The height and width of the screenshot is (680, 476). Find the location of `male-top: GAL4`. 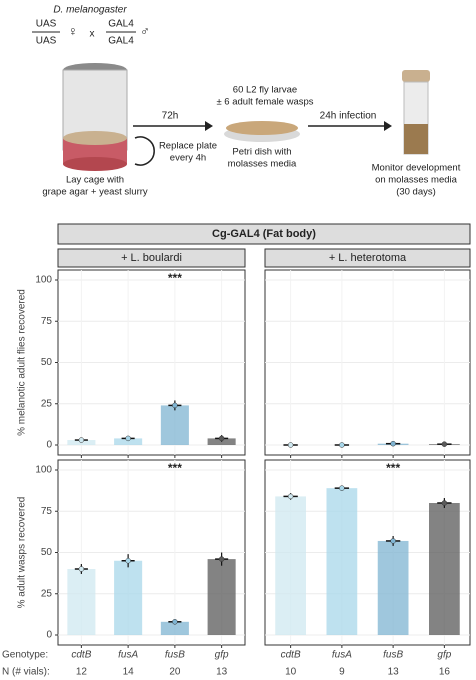

male-top: GAL4 is located at coordinates (121, 24).